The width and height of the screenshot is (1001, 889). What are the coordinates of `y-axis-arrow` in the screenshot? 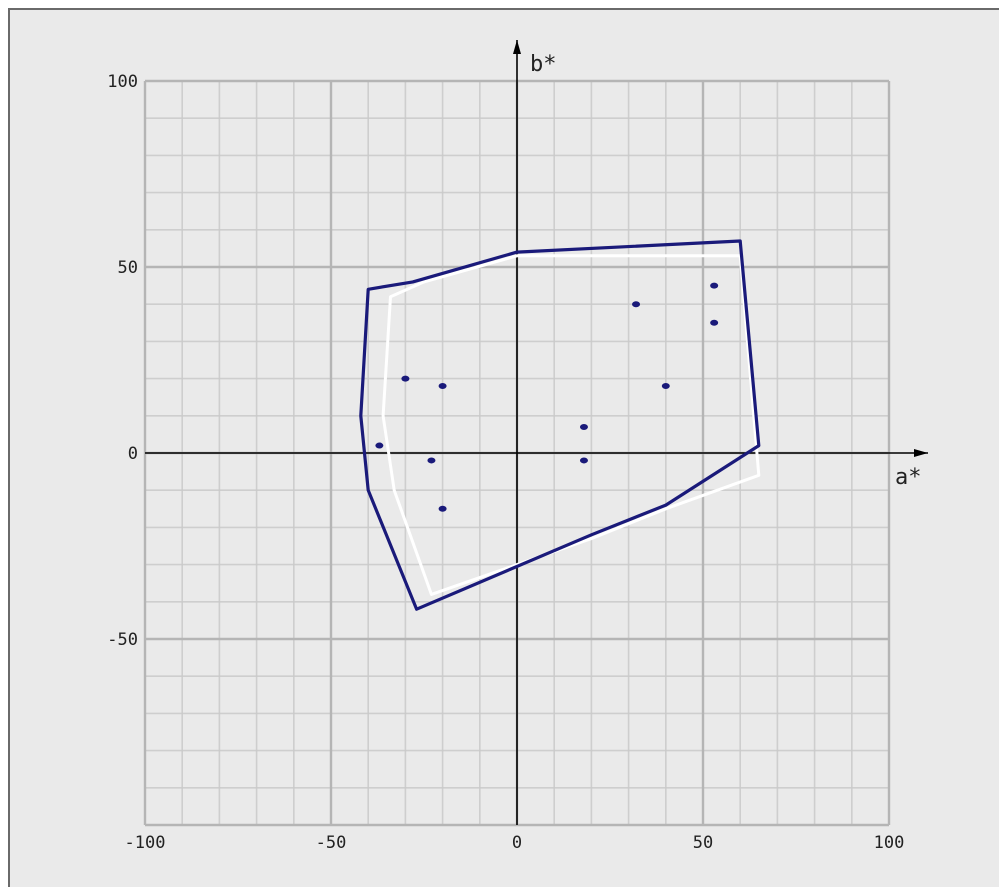 It's located at (517, 47).